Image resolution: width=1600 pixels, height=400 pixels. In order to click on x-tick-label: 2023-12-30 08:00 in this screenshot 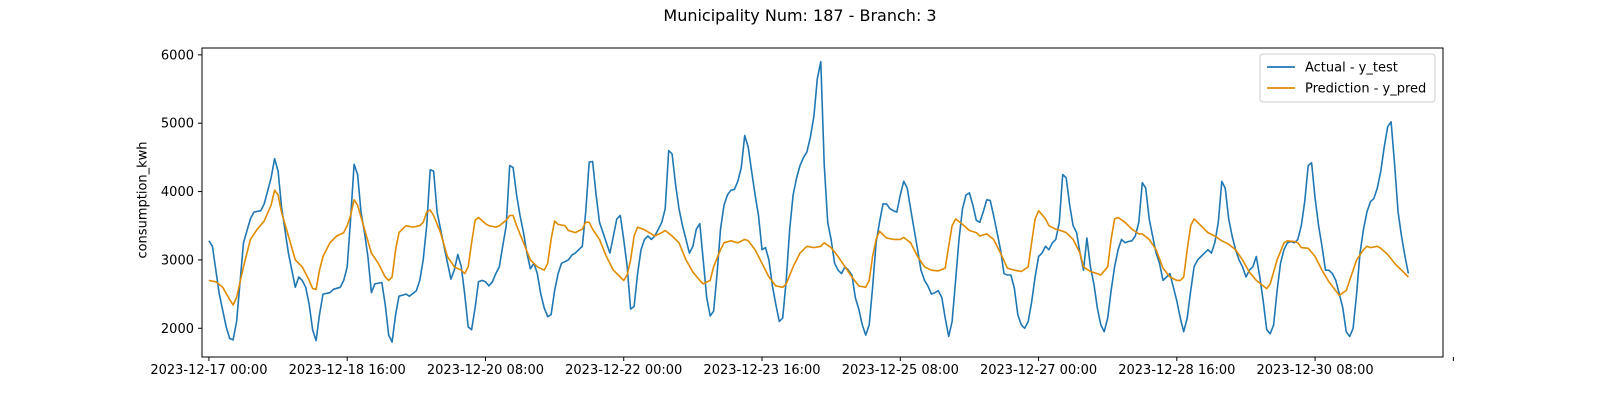, I will do `click(1315, 370)`.